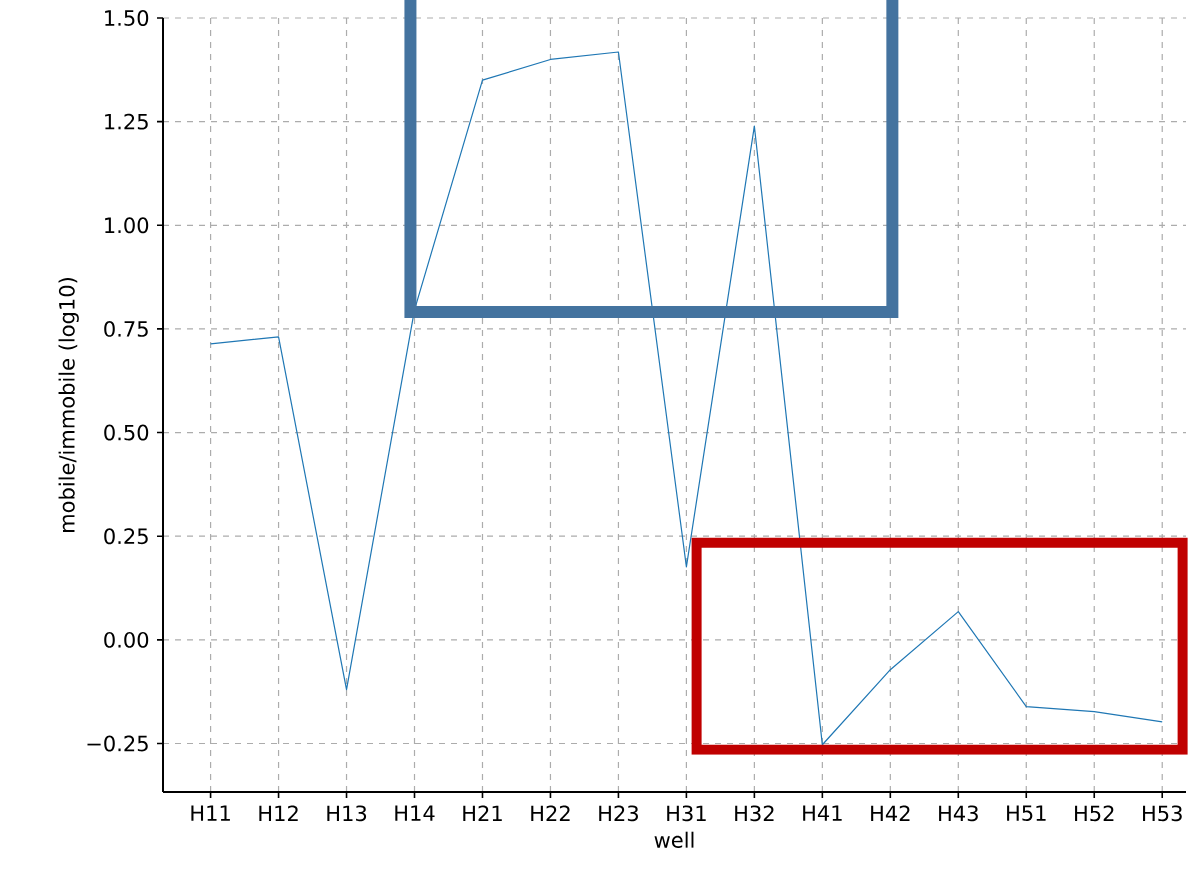  I want to click on x-tick-label: H51, so click(1026, 813).